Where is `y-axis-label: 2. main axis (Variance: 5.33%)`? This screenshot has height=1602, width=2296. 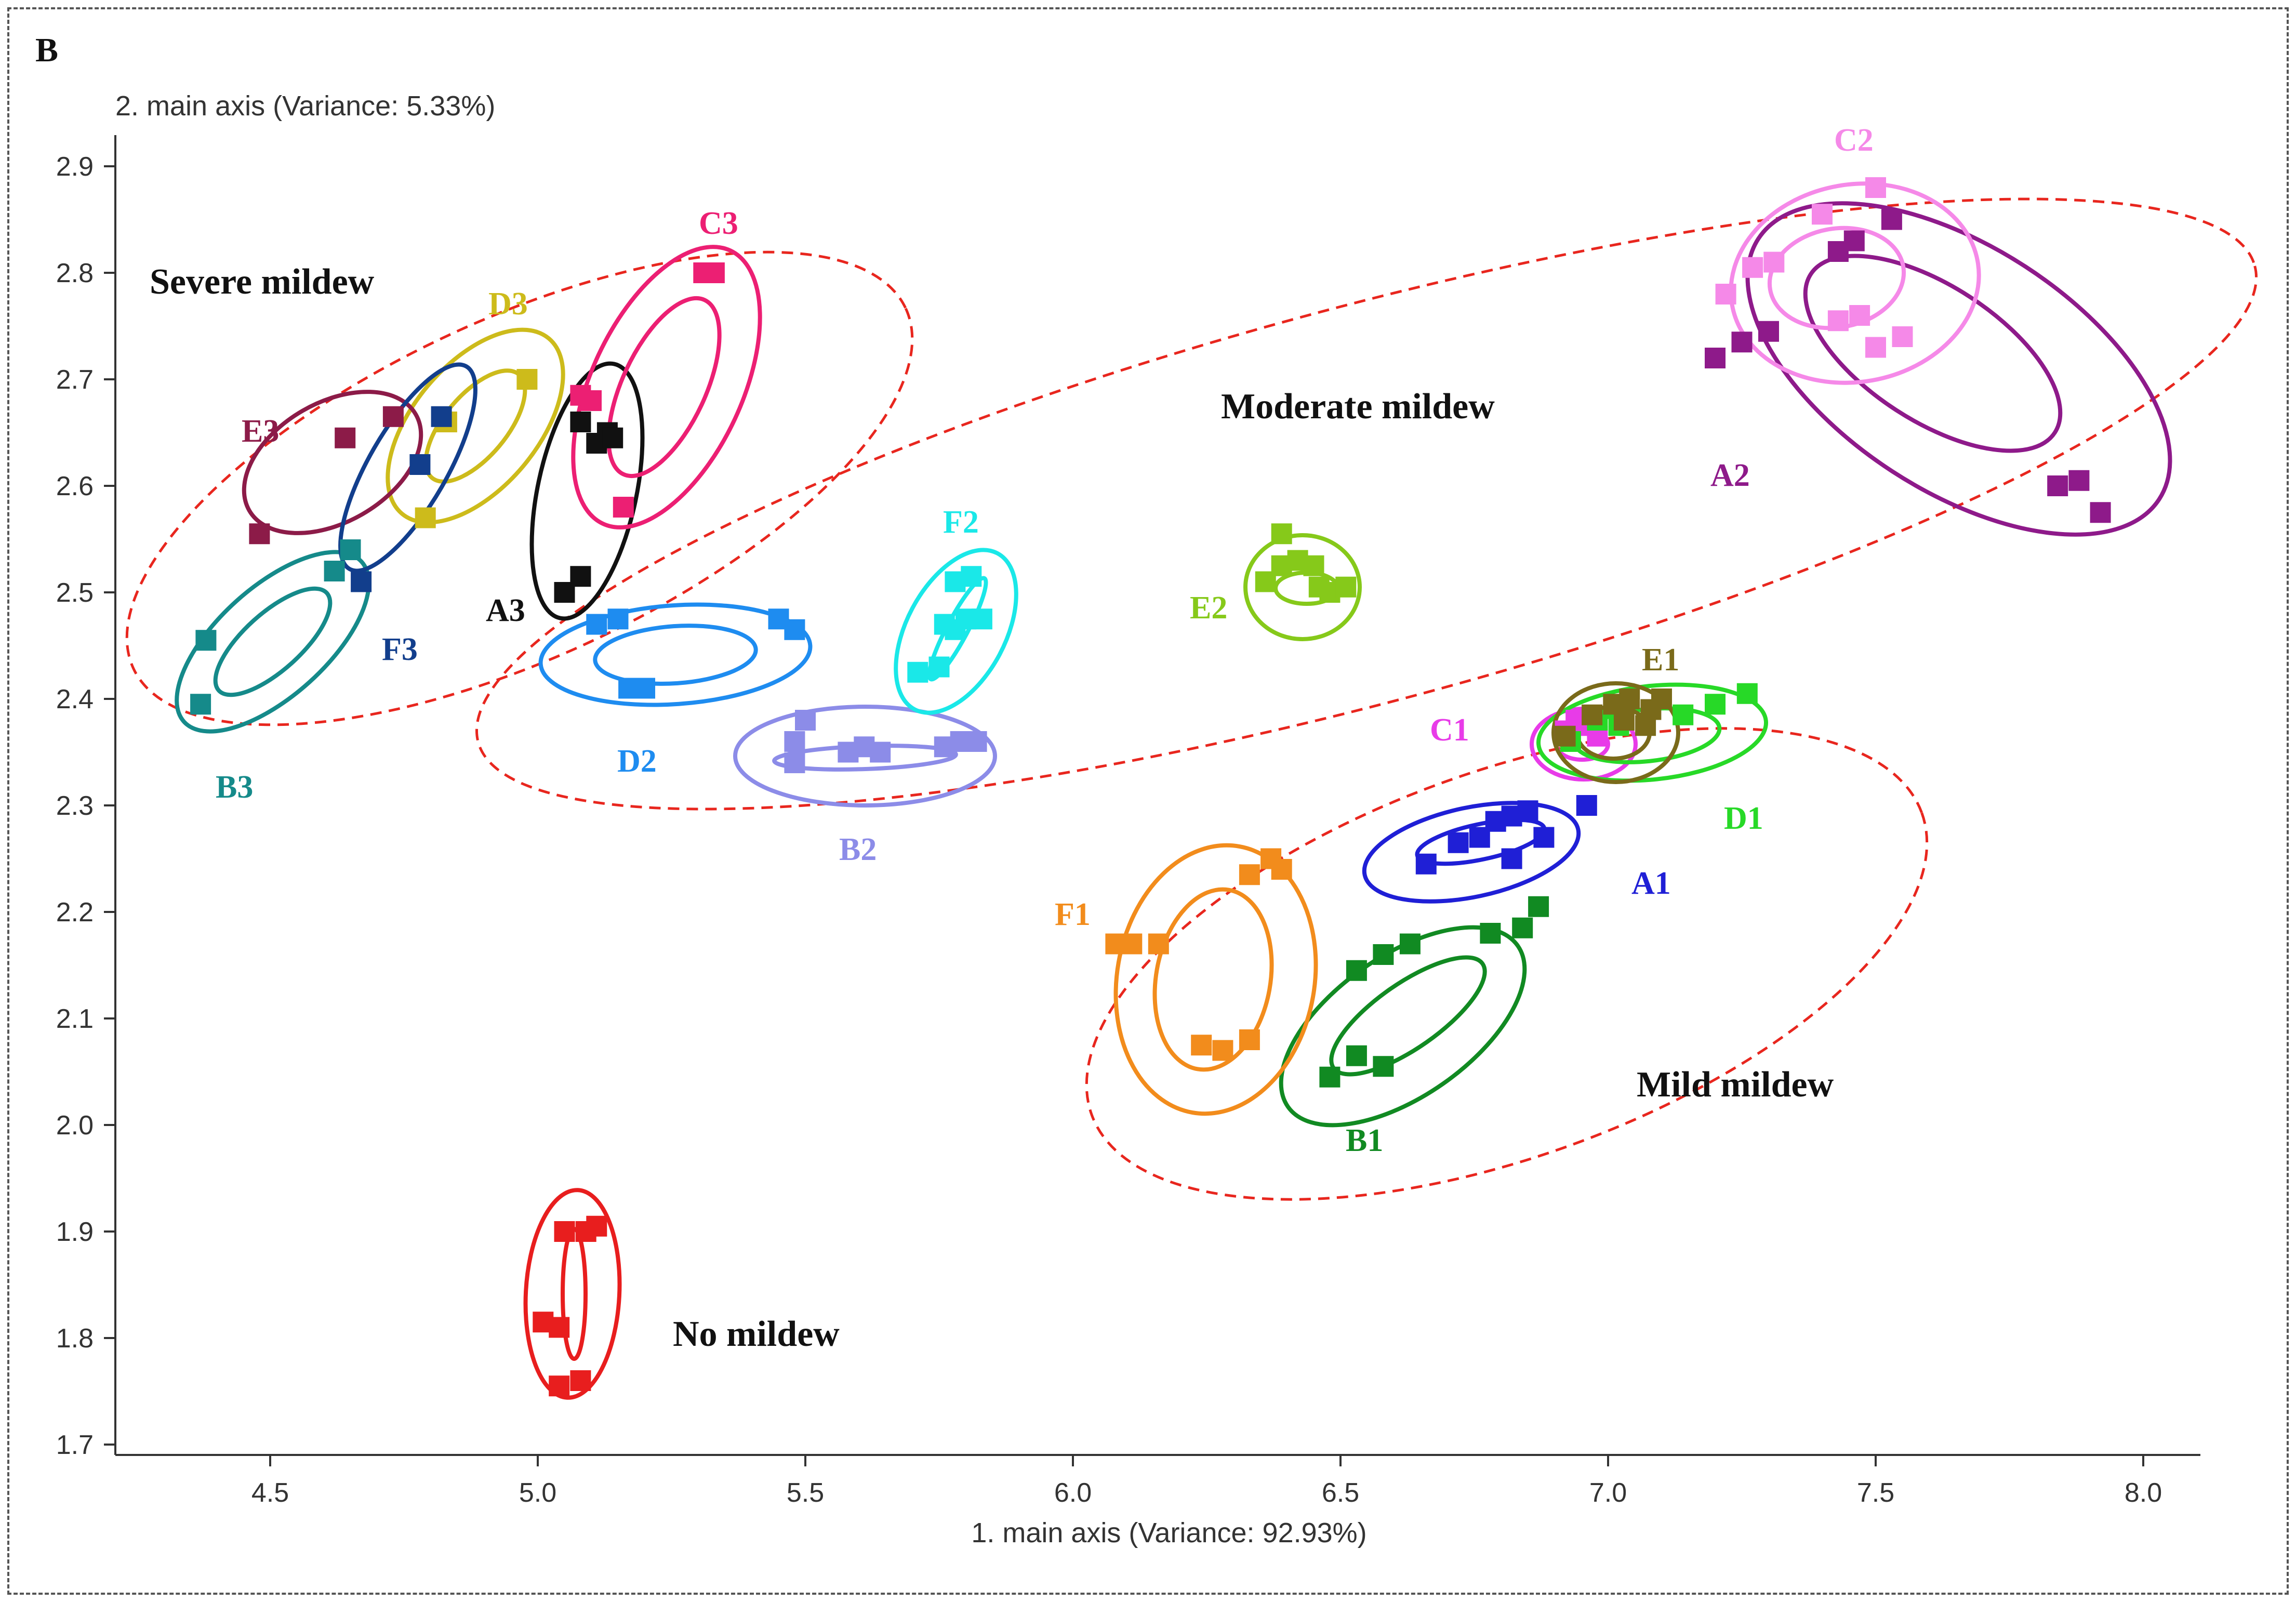
y-axis-label: 2. main axis (Variance: 5.33%) is located at coordinates (305, 106).